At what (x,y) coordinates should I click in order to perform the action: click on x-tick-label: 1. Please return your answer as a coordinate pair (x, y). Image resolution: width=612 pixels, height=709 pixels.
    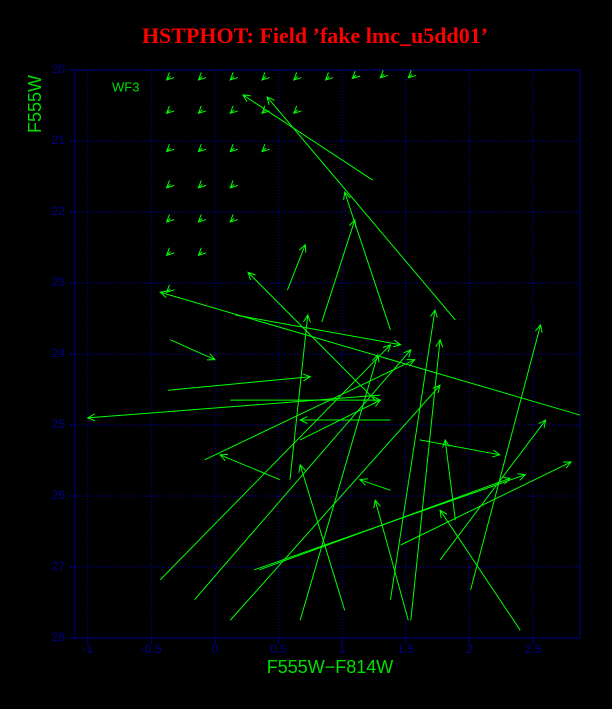
    Looking at the image, I should click on (342, 649).